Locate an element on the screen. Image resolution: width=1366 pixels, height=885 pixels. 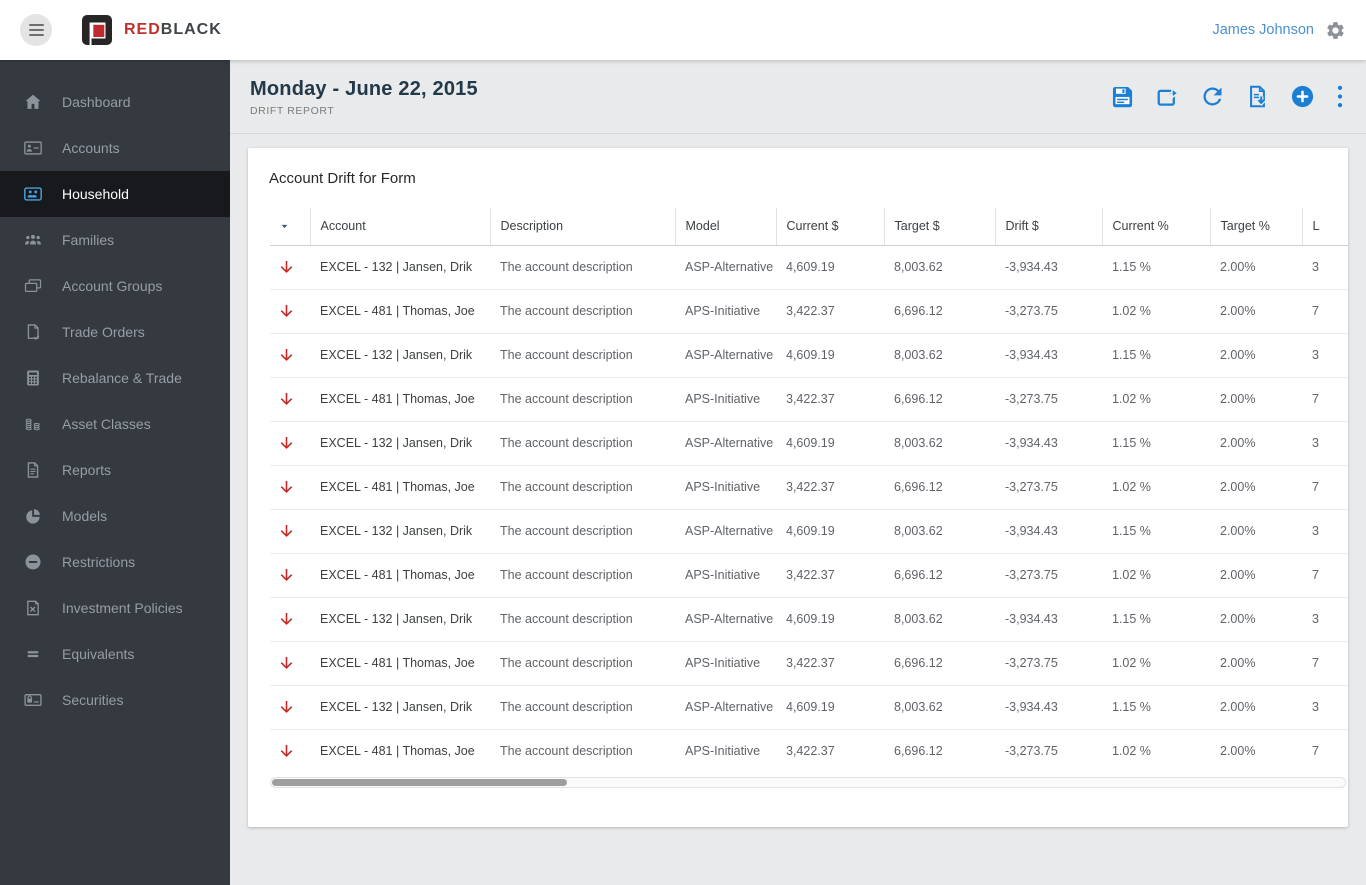
rebalance-icon is located at coordinates (33, 378).